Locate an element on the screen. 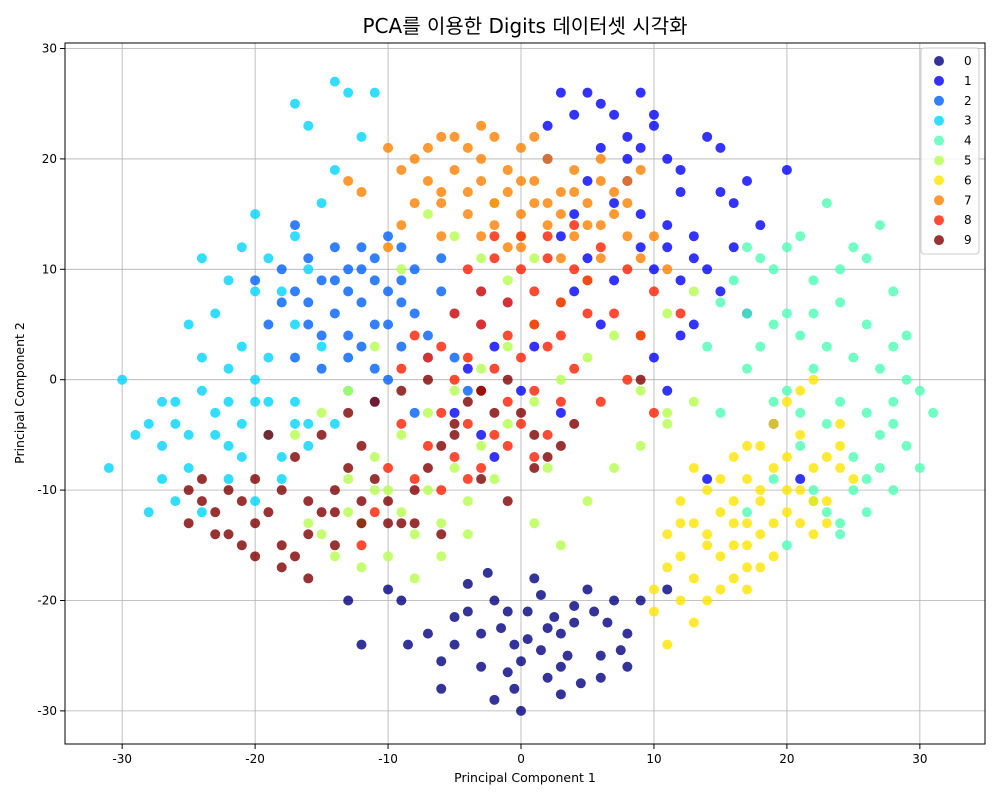 The image size is (1000, 800). legend-label-9: 9 is located at coordinates (968, 240).